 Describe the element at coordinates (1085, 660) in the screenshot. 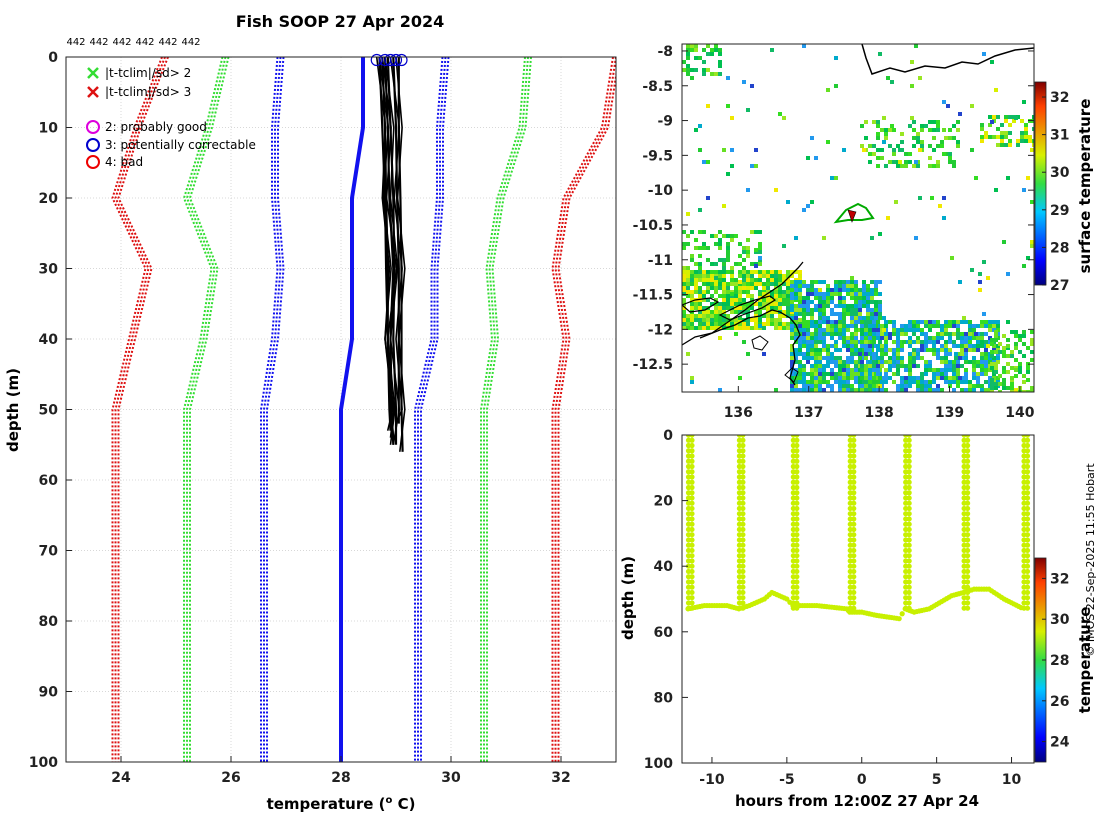

I see `temperature-colorbar-label: temperature` at that location.